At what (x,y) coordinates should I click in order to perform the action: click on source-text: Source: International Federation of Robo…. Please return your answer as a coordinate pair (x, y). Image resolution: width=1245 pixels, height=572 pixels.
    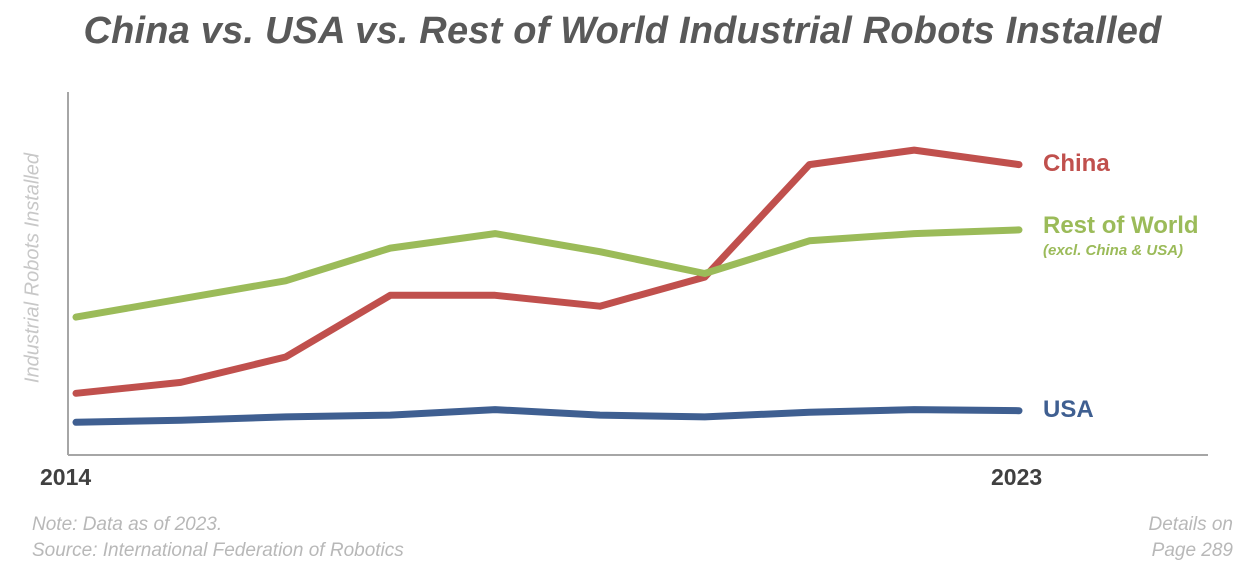
    Looking at the image, I should click on (218, 550).